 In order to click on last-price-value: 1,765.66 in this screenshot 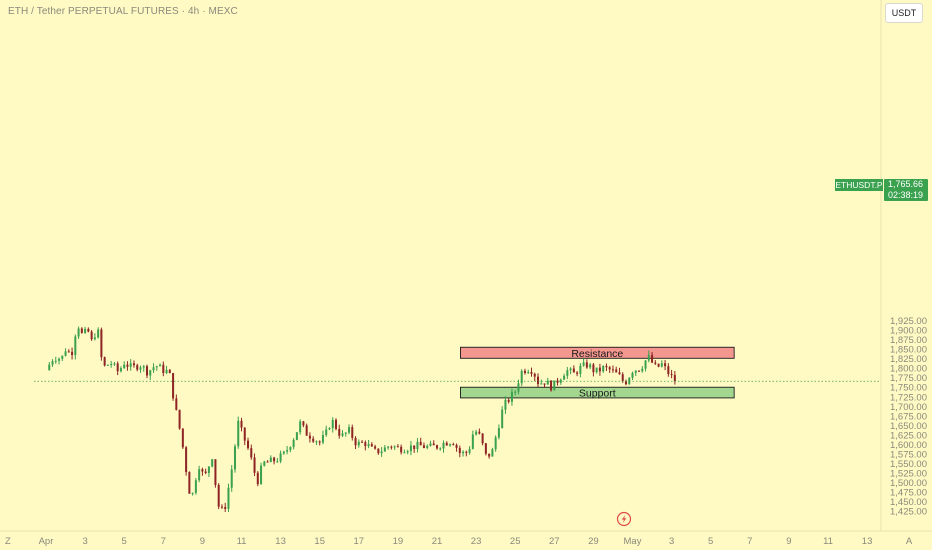, I will do `click(906, 184)`.